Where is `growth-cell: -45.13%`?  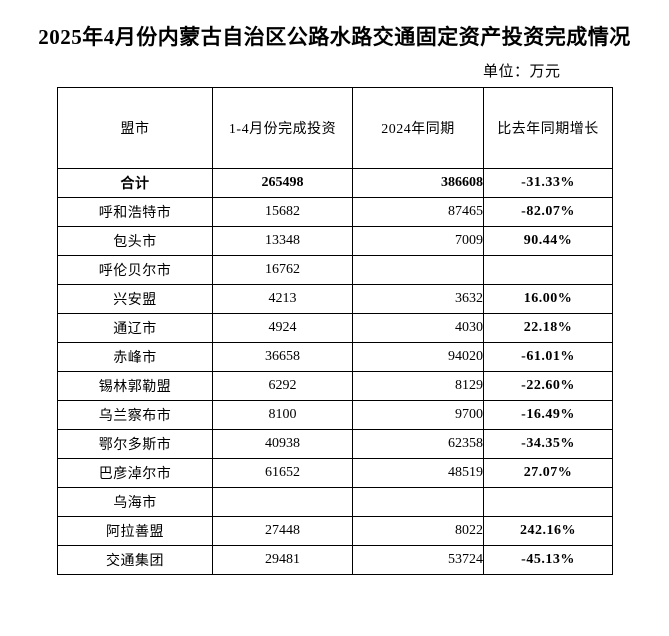
growth-cell: -45.13% is located at coordinates (548, 560).